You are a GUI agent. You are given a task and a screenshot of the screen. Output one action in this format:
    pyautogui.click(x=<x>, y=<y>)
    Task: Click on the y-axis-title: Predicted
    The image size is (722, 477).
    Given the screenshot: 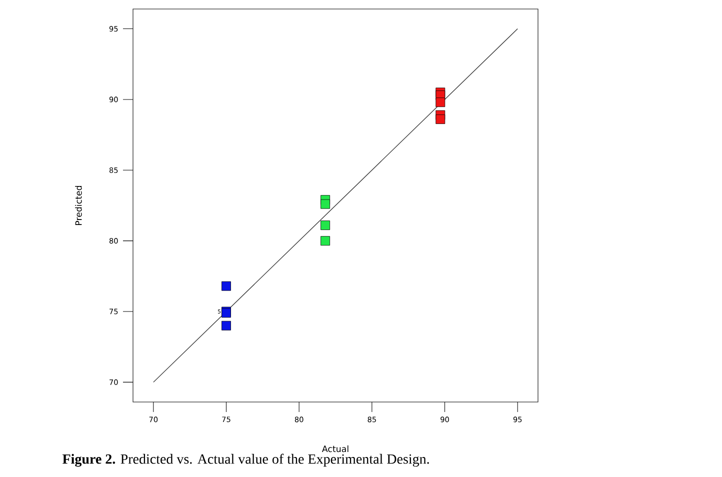 What is the action you would take?
    pyautogui.click(x=78, y=205)
    